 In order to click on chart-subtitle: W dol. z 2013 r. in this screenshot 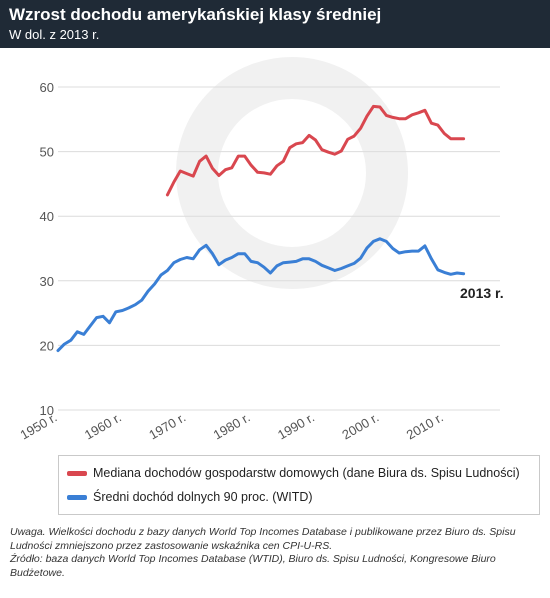, I will do `click(54, 34)`.